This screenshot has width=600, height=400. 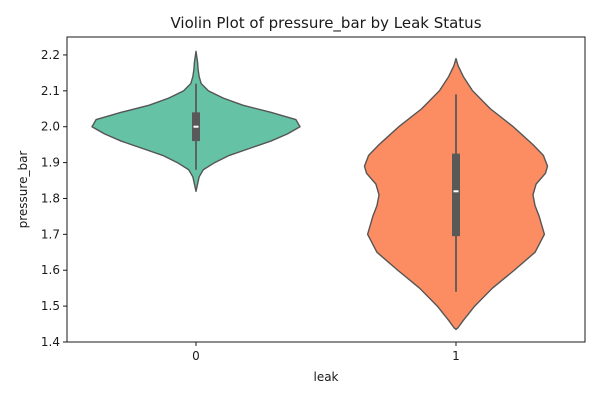 What do you see at coordinates (50, 127) in the screenshot?
I see `y-tick-label: 2.0` at bounding box center [50, 127].